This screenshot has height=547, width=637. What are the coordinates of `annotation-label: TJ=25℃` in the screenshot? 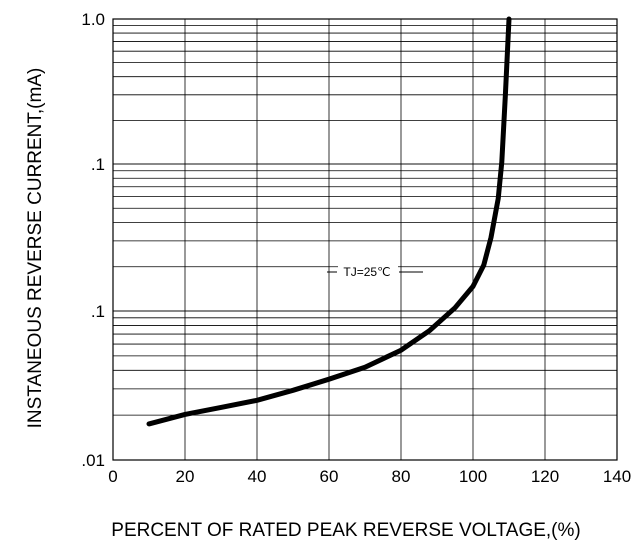 It's located at (366, 272).